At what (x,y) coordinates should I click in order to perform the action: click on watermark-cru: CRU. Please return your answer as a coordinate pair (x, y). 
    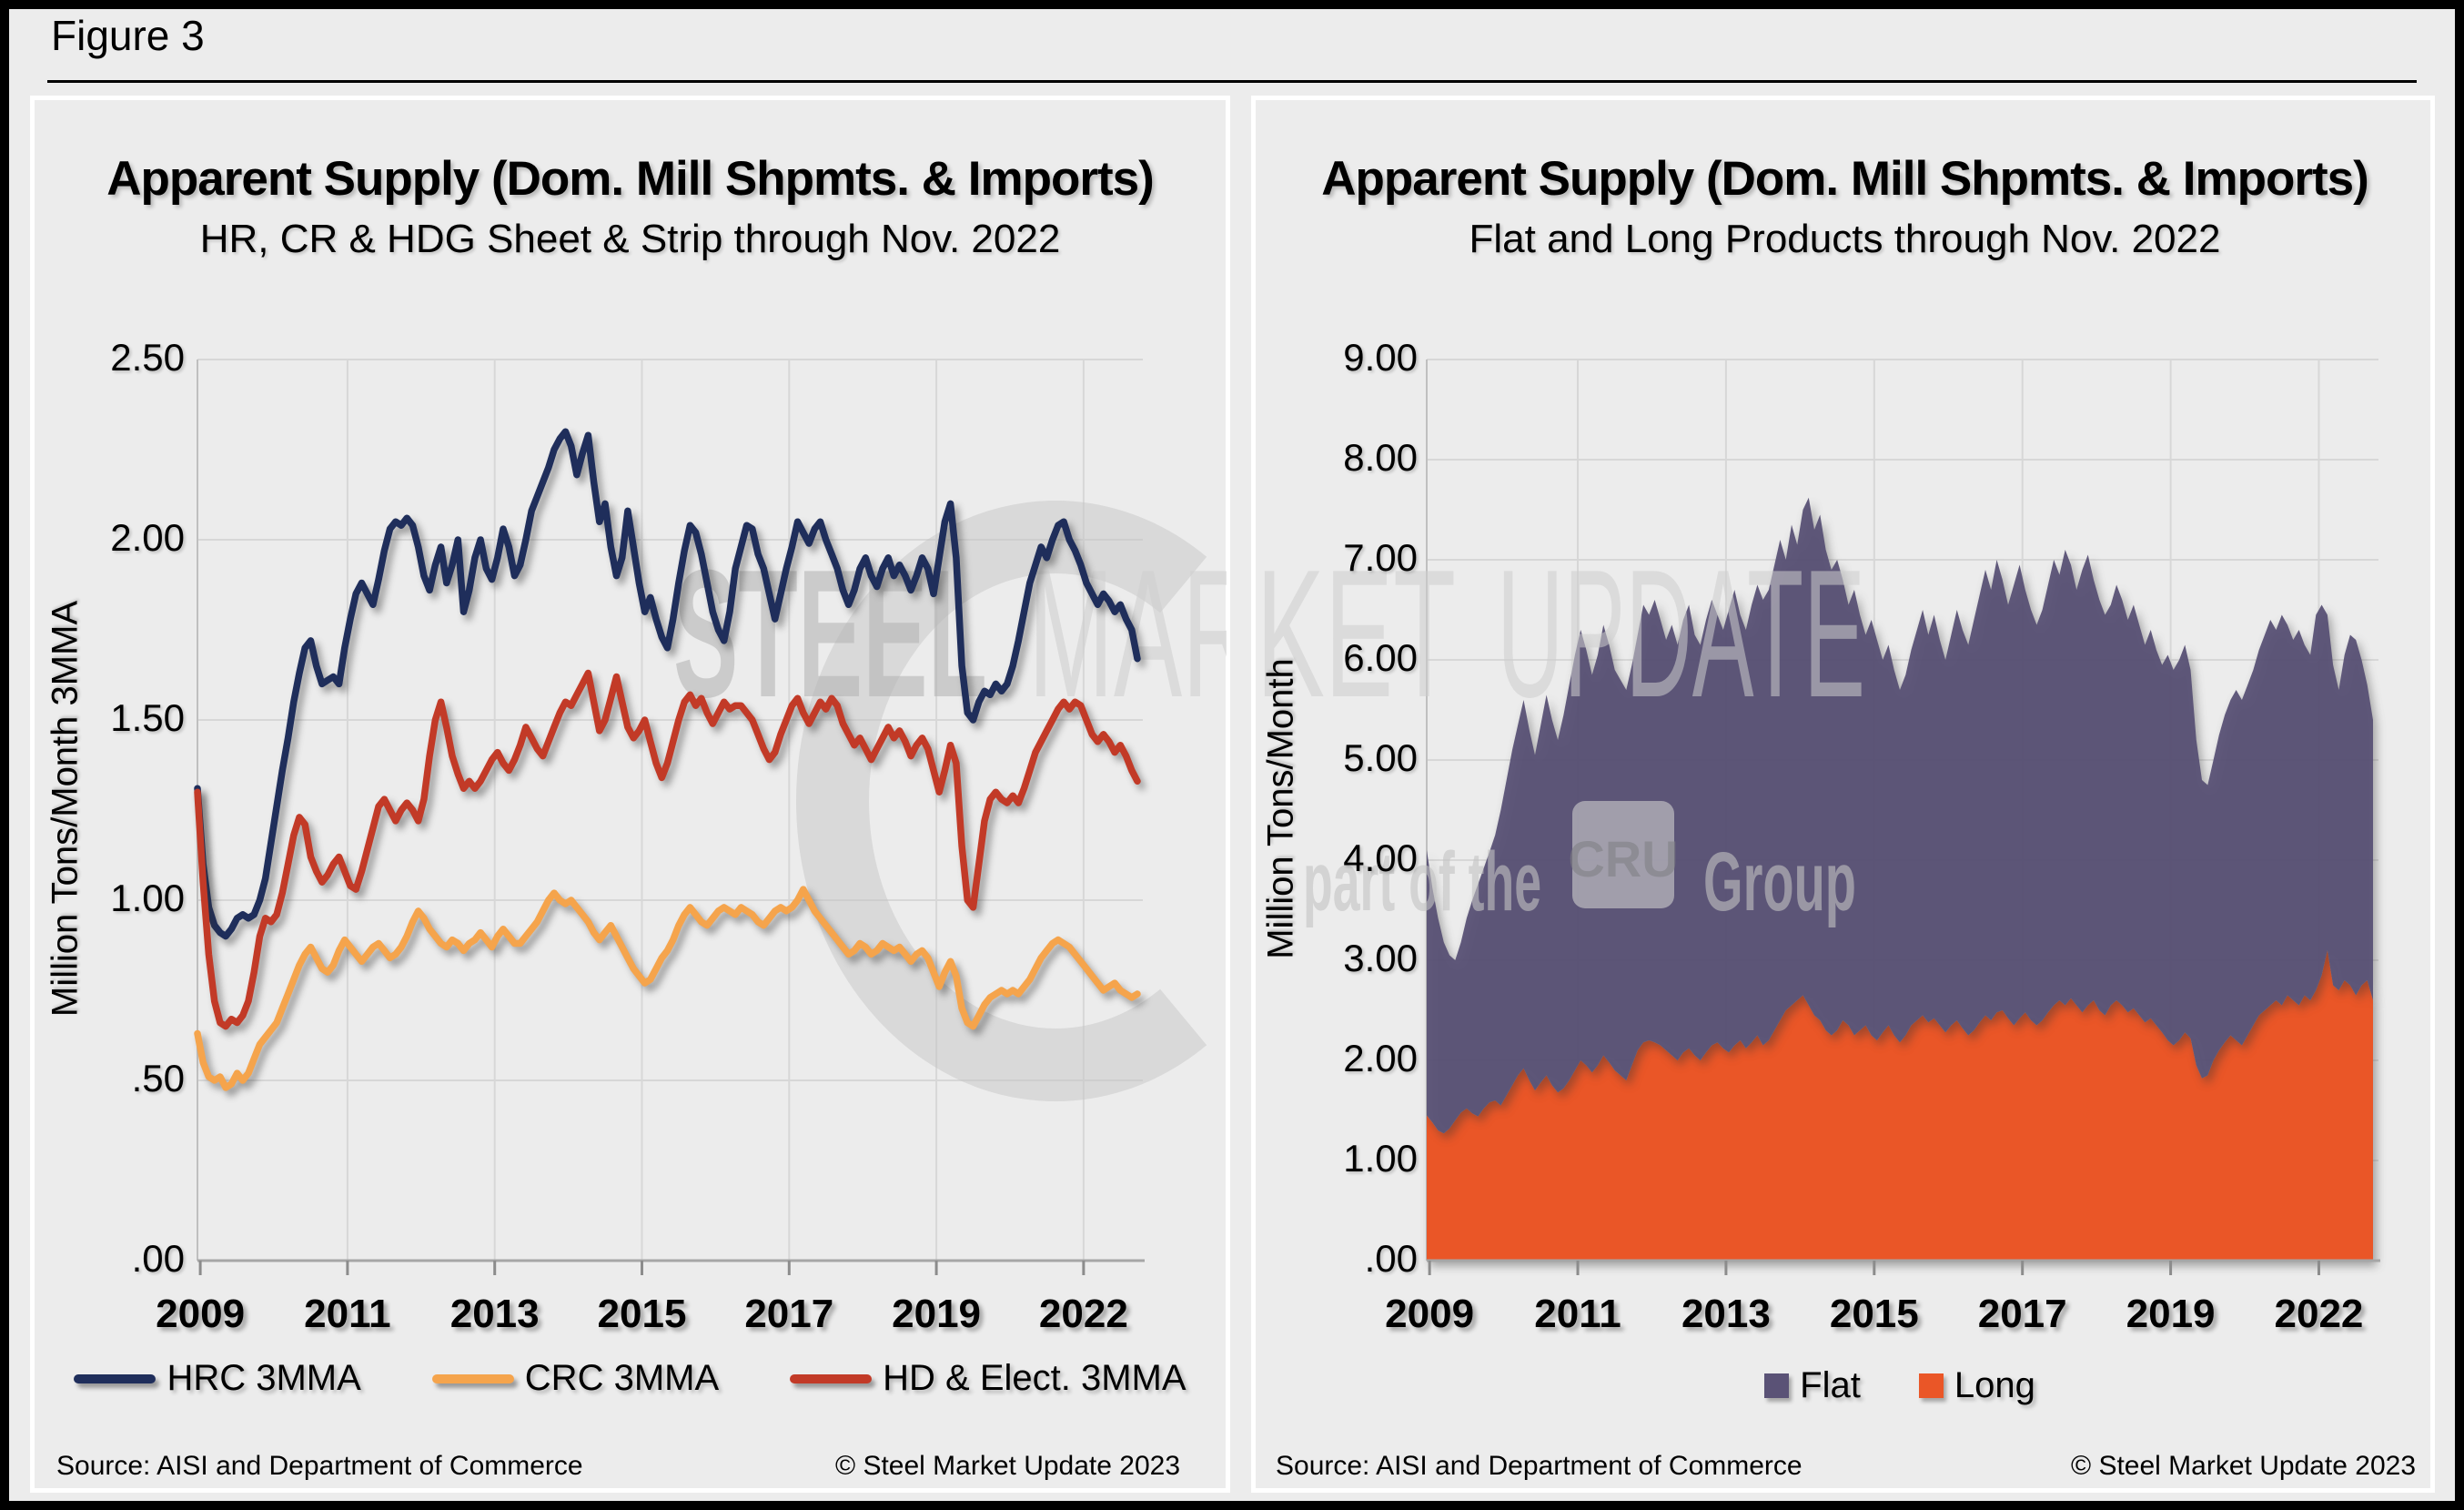
    Looking at the image, I should click on (1623, 859).